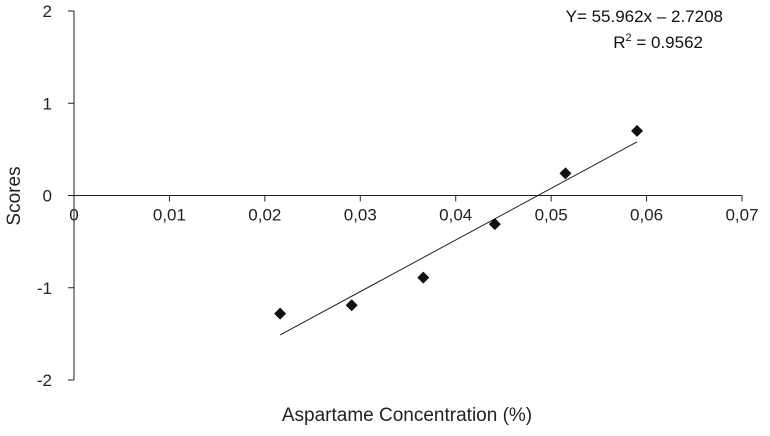  Describe the element at coordinates (667, 42) in the screenshot. I see `r-squared-value: = 0.9562` at that location.